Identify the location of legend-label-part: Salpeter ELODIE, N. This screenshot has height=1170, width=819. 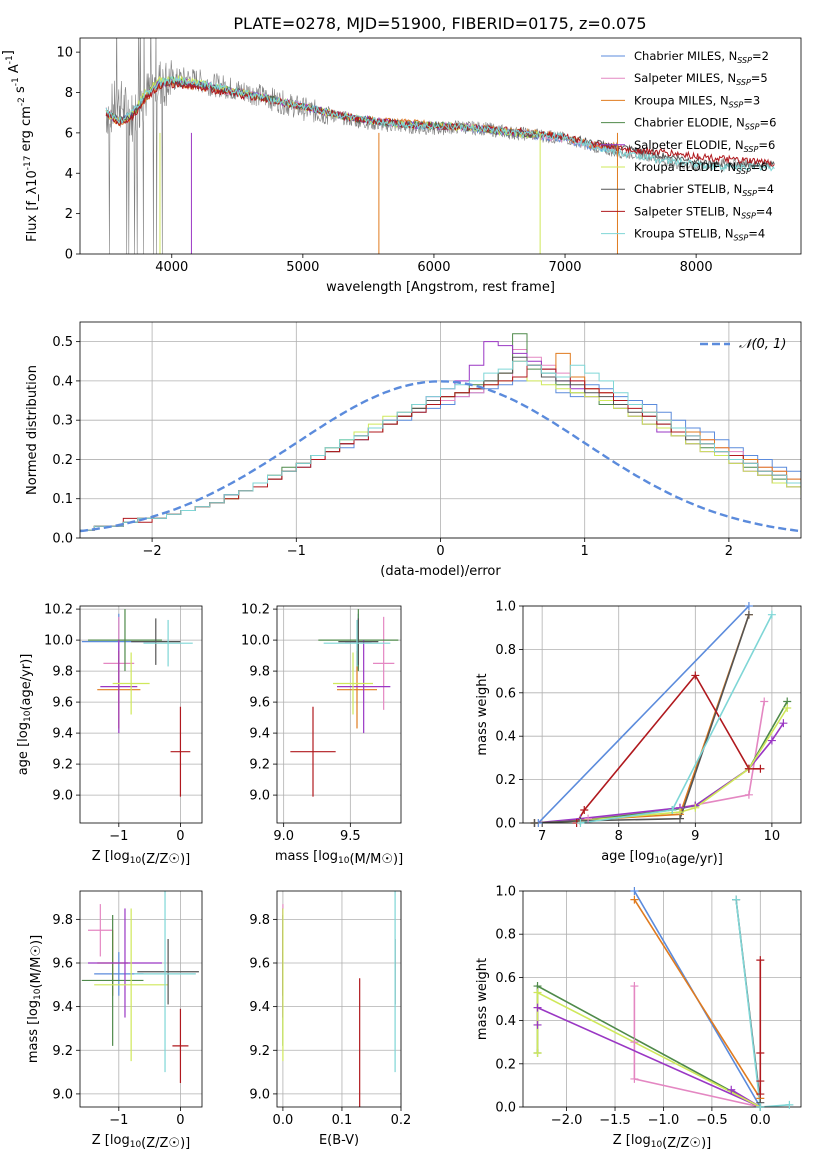
(689, 145).